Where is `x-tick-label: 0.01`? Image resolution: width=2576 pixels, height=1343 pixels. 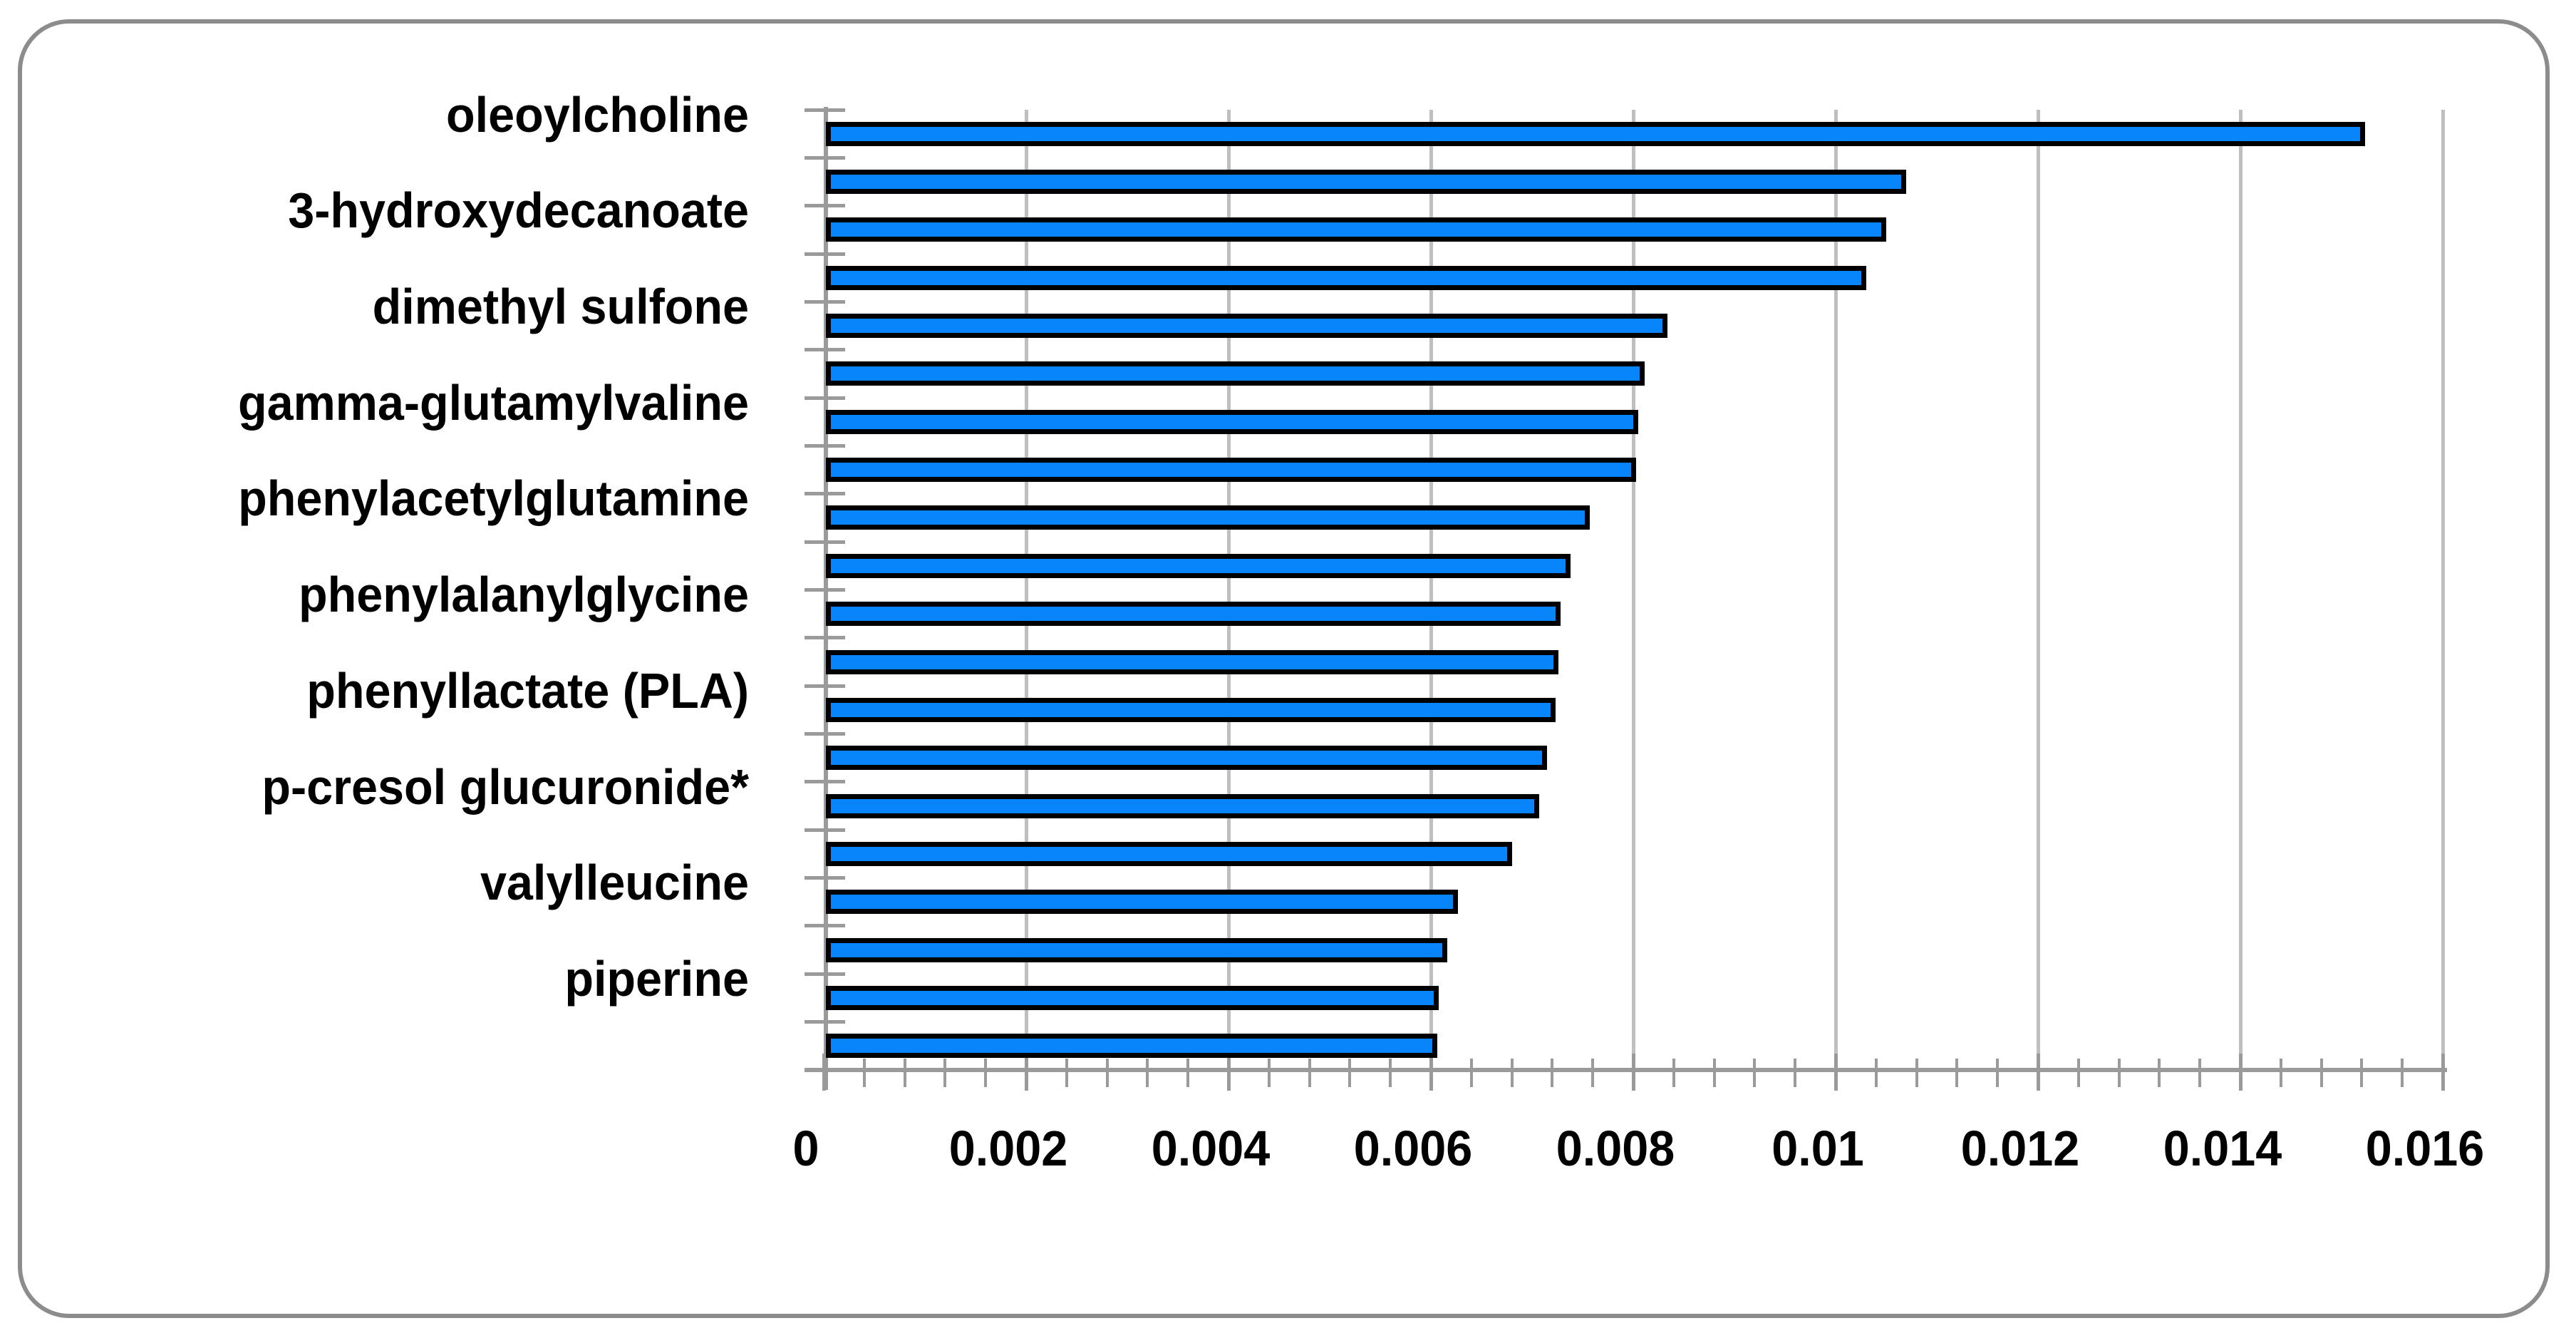 x-tick-label: 0.01 is located at coordinates (1818, 1149).